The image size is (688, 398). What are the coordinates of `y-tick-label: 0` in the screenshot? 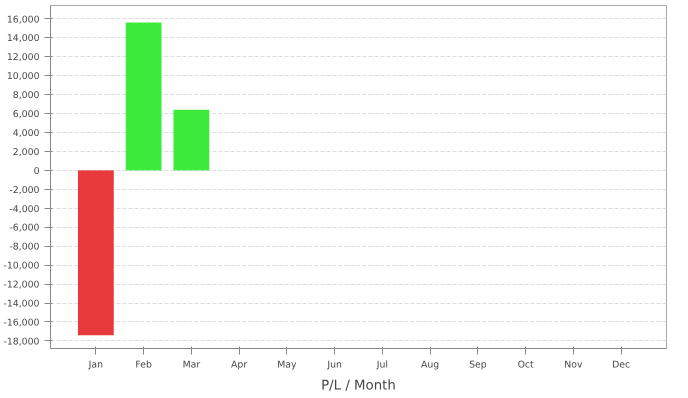 It's located at (37, 171).